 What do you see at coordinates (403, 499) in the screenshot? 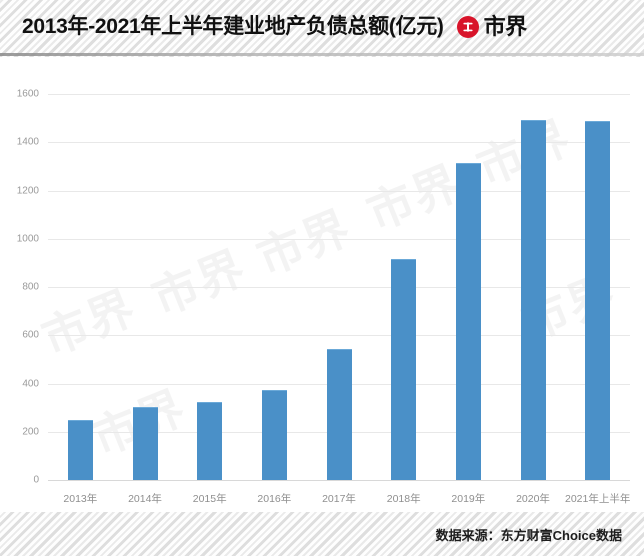
I see `x-axis-tick-label: 2018年` at bounding box center [403, 499].